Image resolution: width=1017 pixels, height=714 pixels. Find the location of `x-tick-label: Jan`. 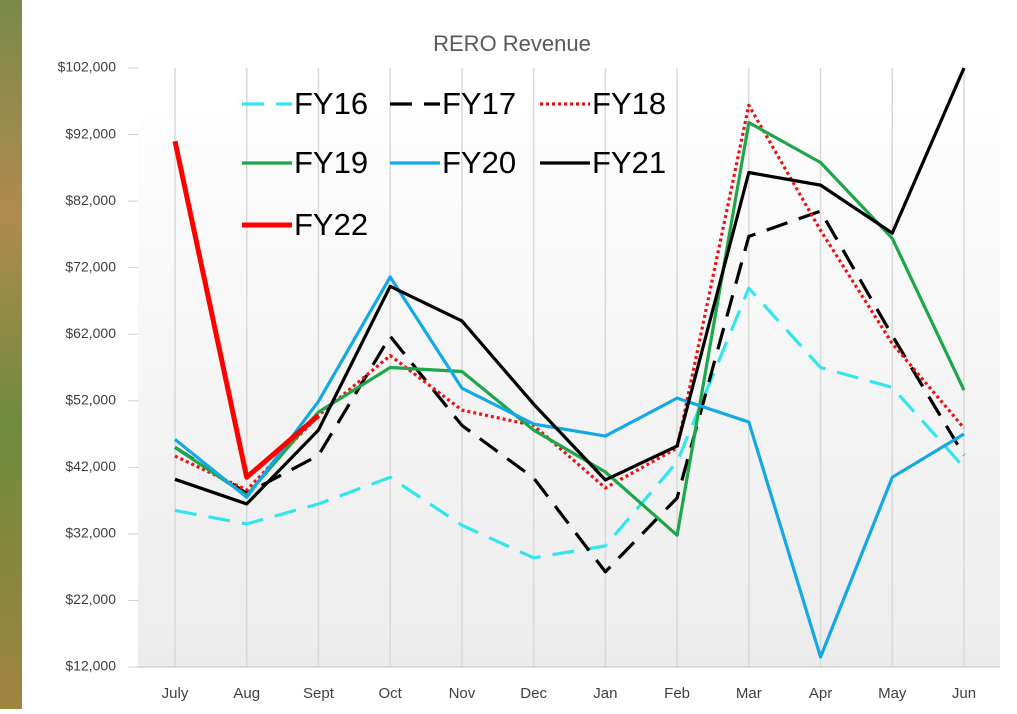

x-tick-label: Jan is located at coordinates (605, 693).